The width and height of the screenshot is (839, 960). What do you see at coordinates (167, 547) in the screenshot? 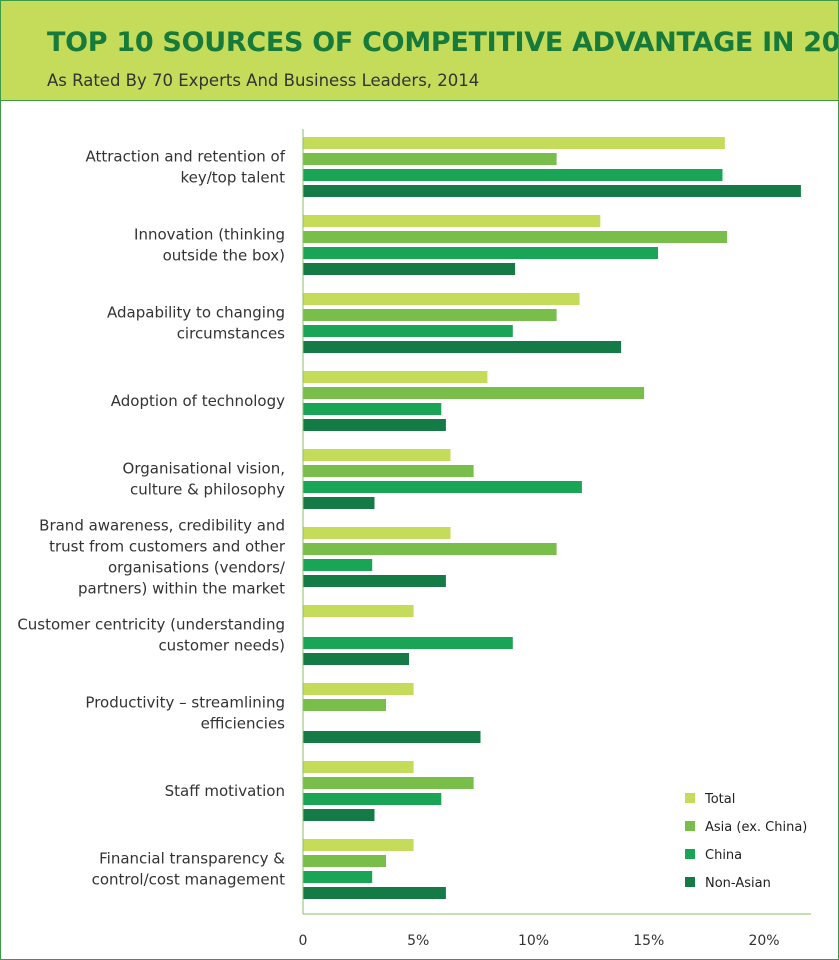
I see `category-label: trust from customers and other` at bounding box center [167, 547].